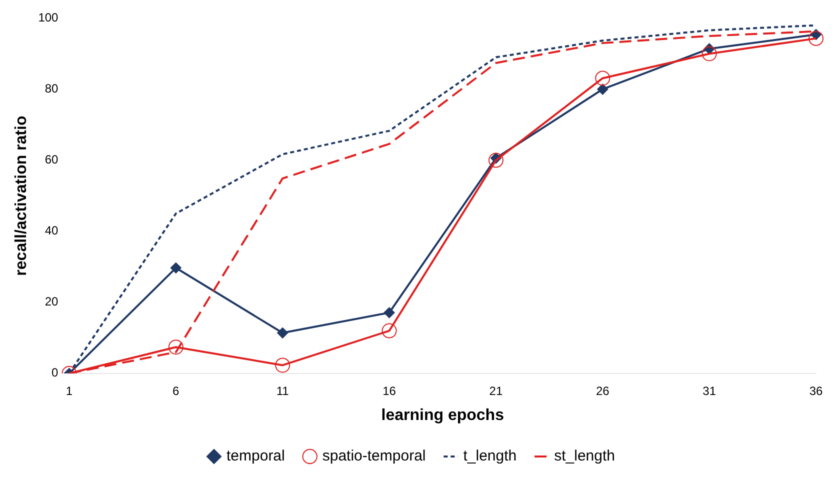  What do you see at coordinates (255, 456) in the screenshot?
I see `legend-label: temporal` at bounding box center [255, 456].